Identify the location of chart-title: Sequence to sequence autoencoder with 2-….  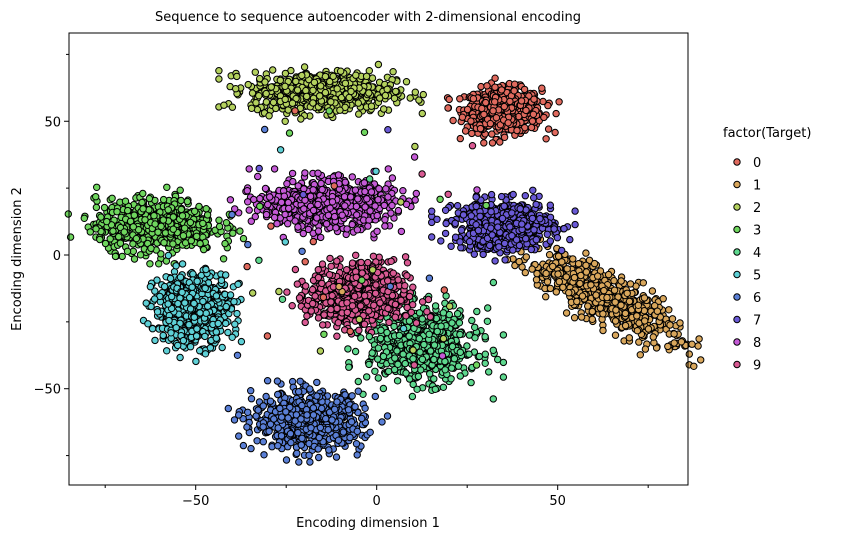
(368, 17).